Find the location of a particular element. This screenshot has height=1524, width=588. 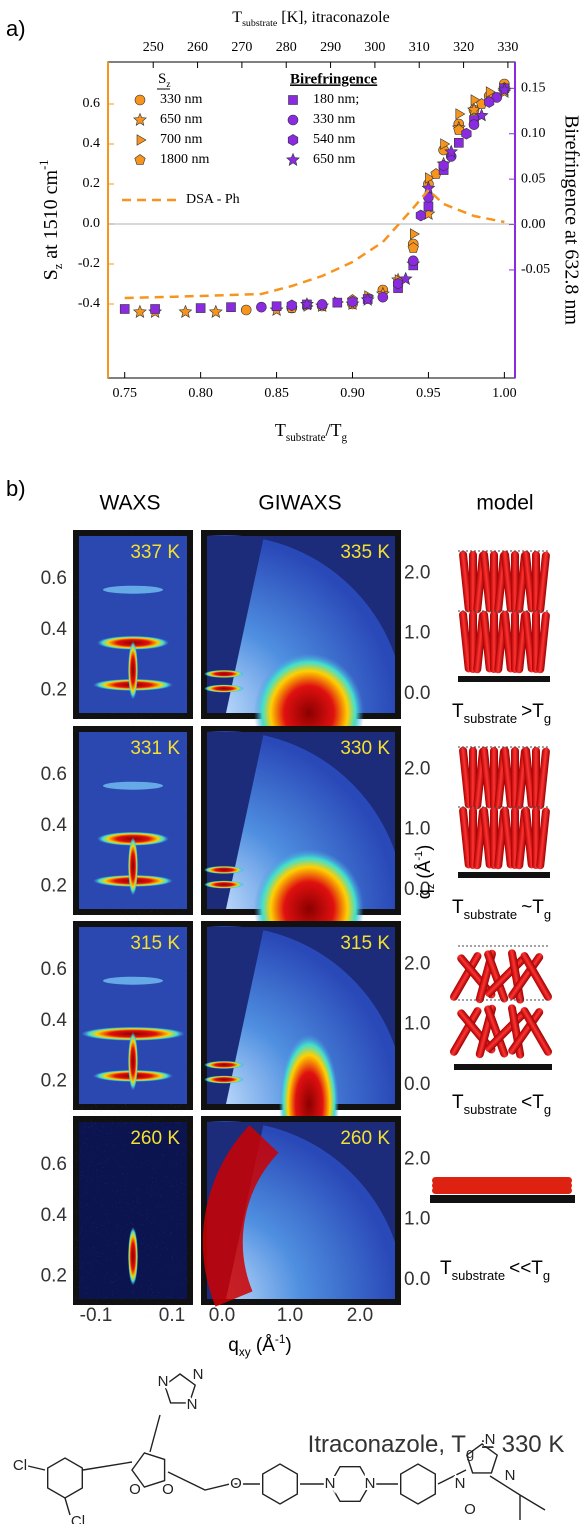

giwaxs-x-tick: 1.0 is located at coordinates (290, 1315).